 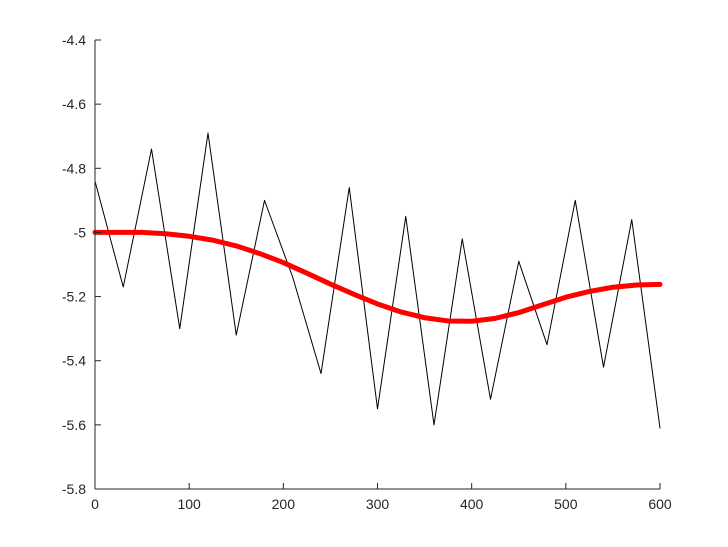 What do you see at coordinates (284, 504) in the screenshot?
I see `x-tick-label: 200` at bounding box center [284, 504].